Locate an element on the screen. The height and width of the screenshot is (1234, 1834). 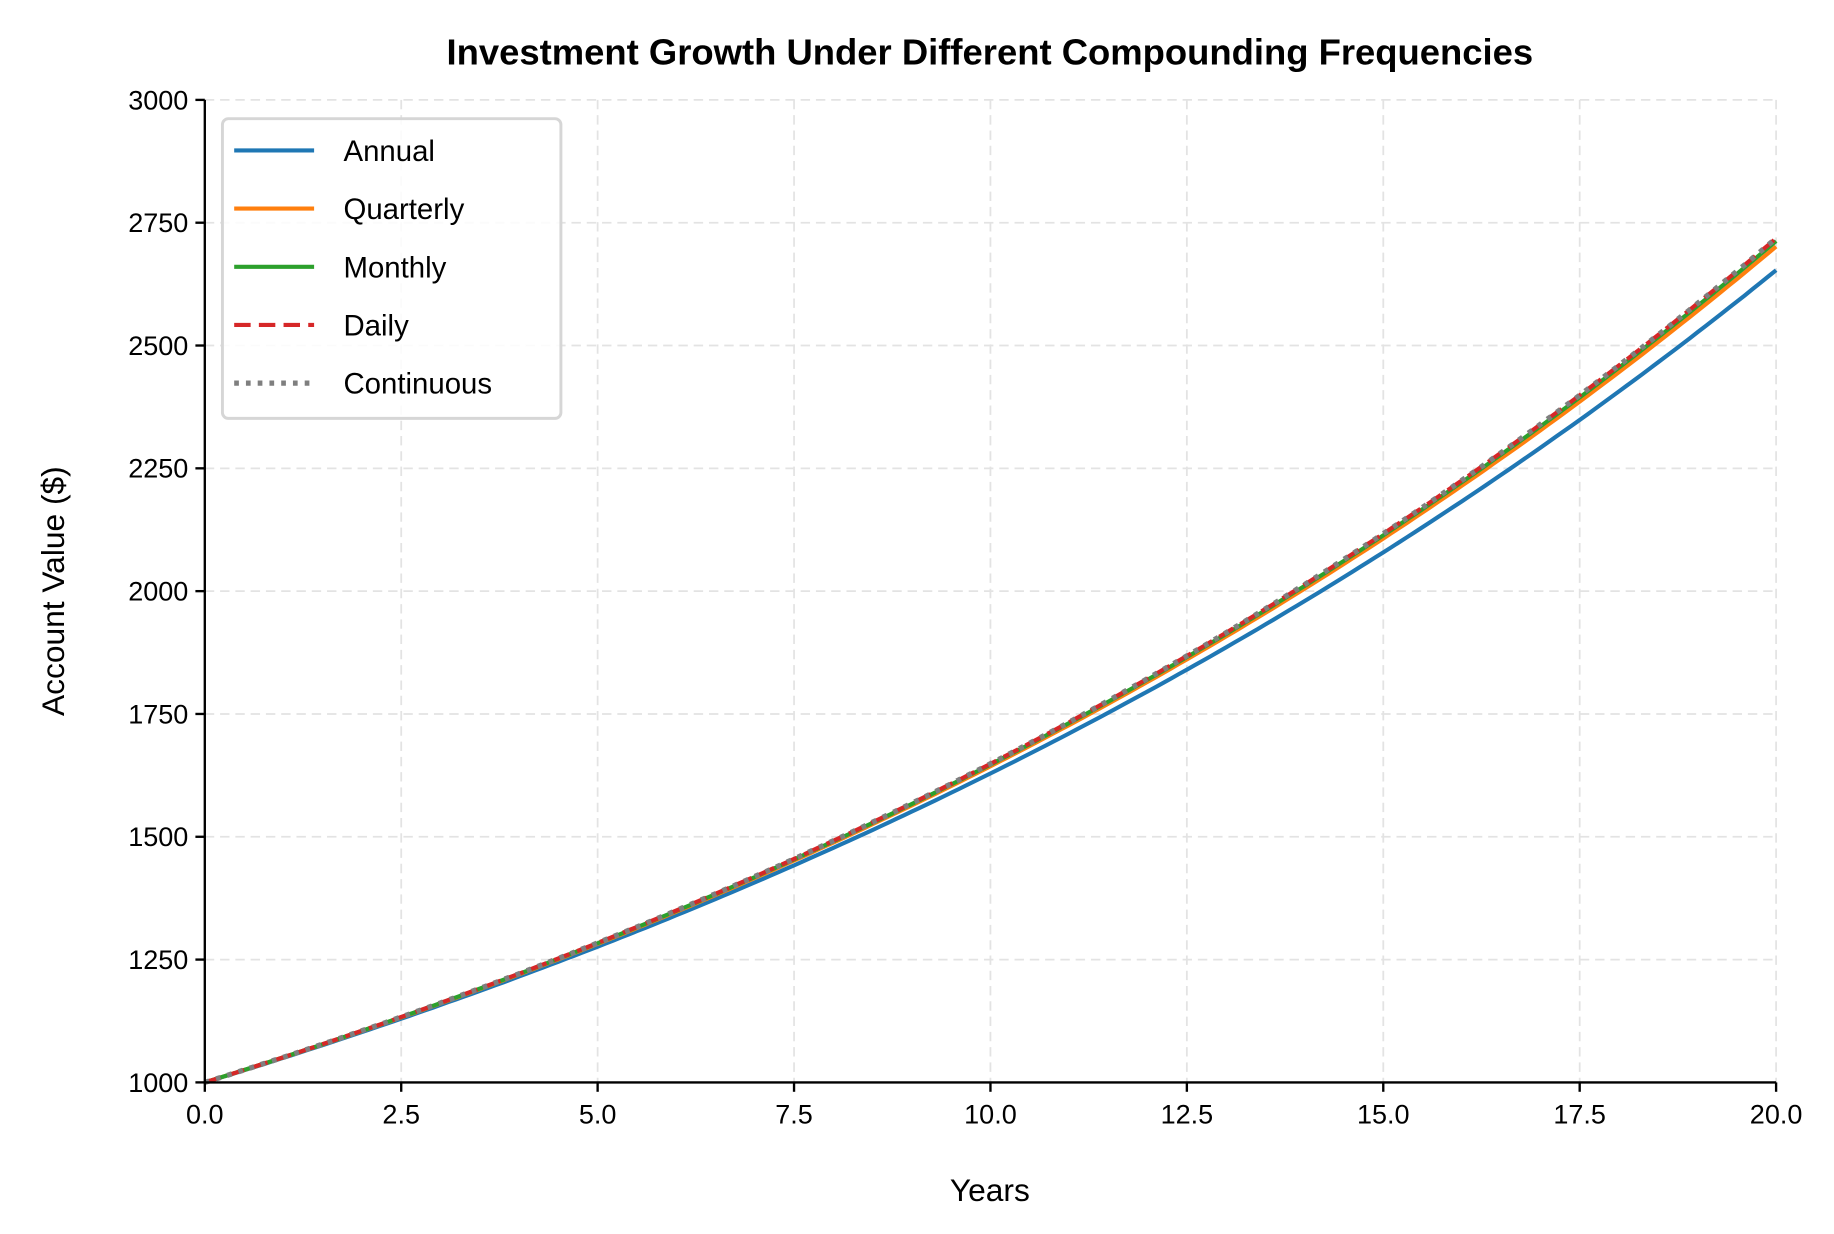
x-tick-label: 7.5 is located at coordinates (794, 1115).